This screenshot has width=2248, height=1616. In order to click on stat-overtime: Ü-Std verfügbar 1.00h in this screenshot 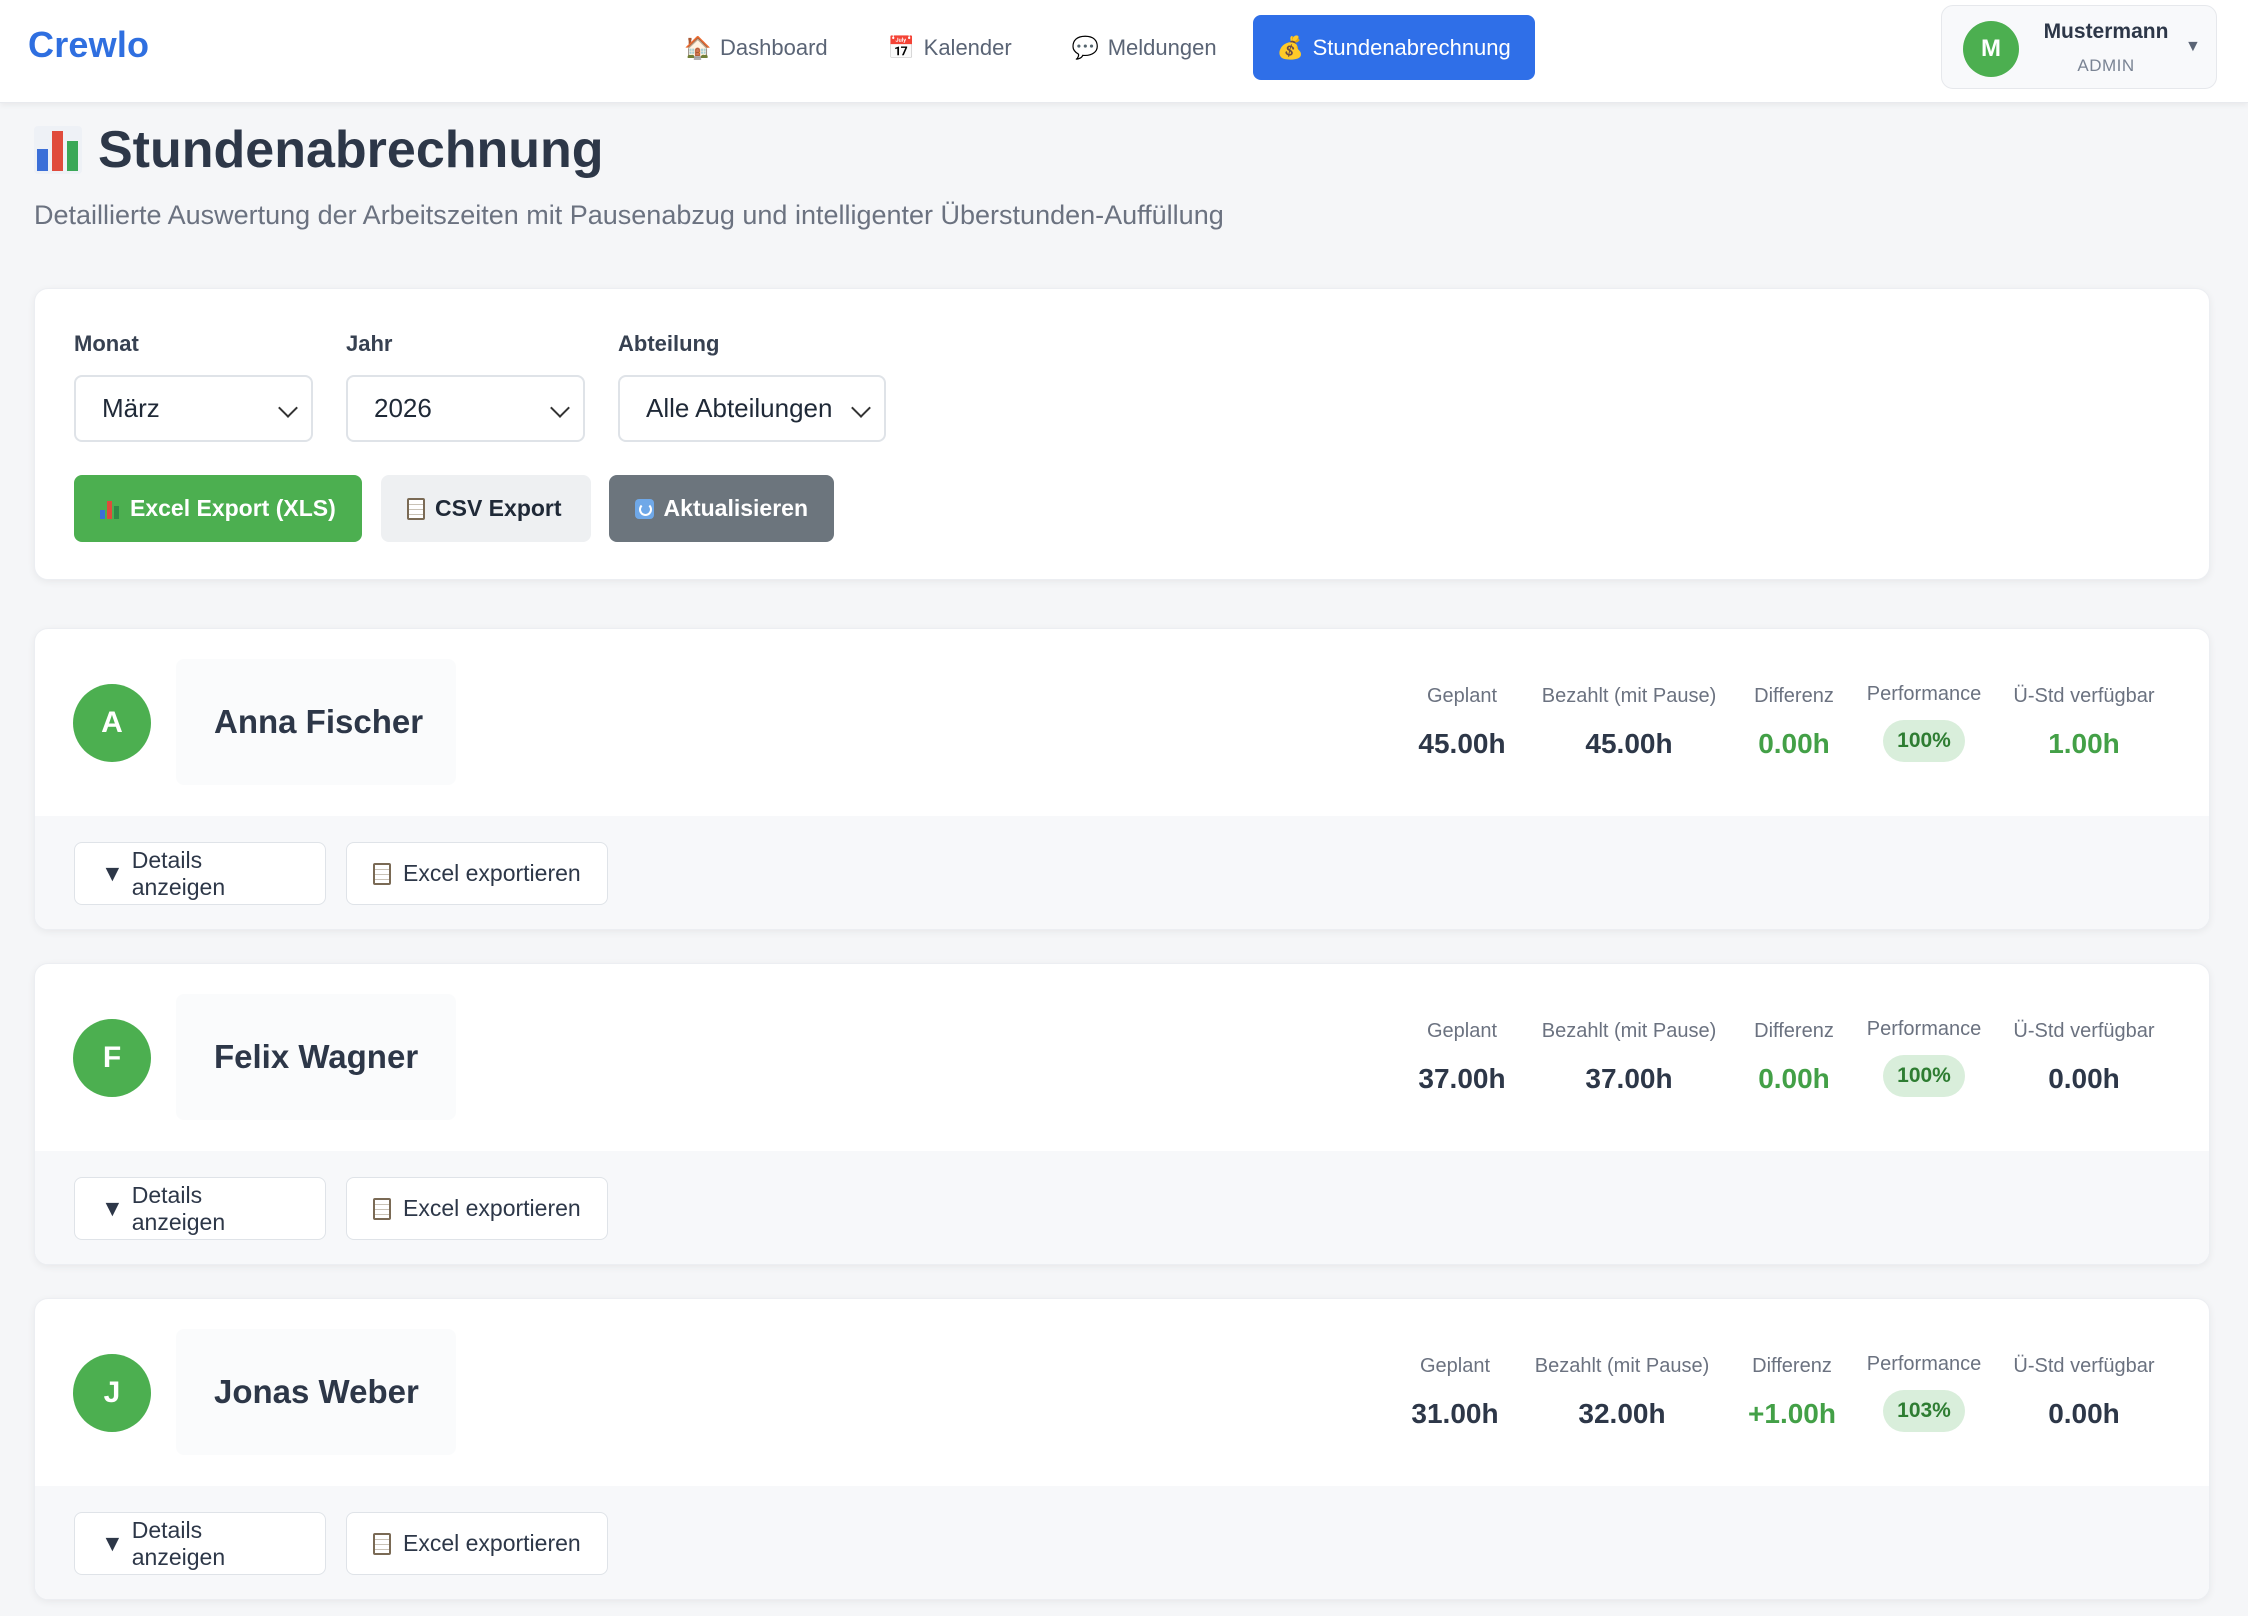, I will do `click(2084, 722)`.